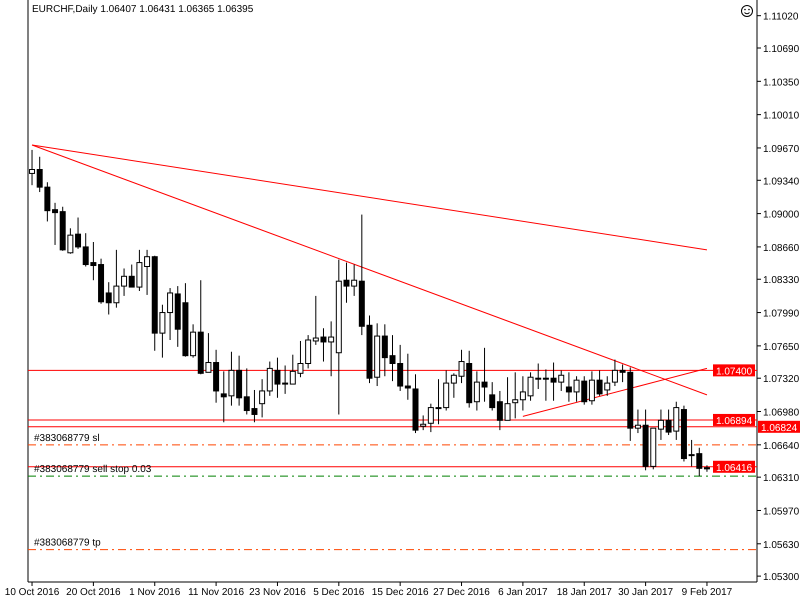  Describe the element at coordinates (734, 468) in the screenshot. I see `ref-line-label: 1.06416` at that location.